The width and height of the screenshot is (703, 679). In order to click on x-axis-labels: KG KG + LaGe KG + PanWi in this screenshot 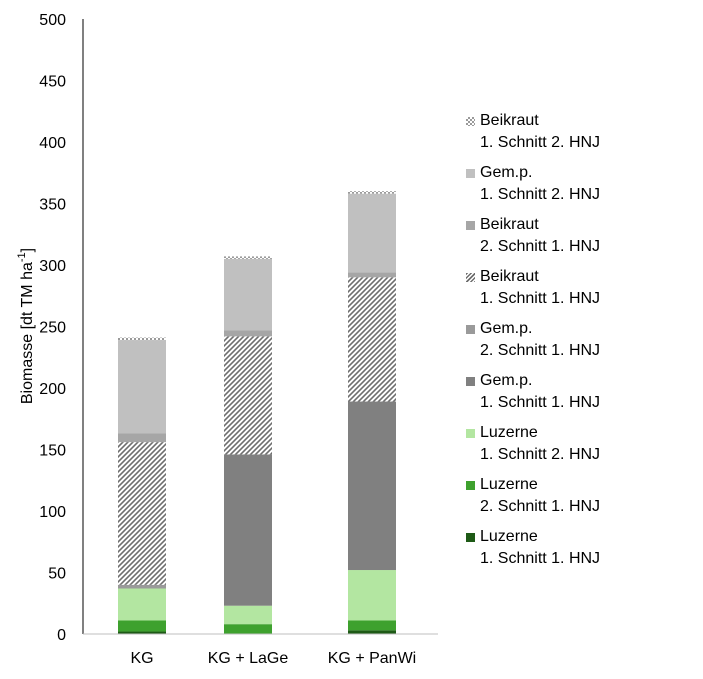, I will do `click(273, 658)`.